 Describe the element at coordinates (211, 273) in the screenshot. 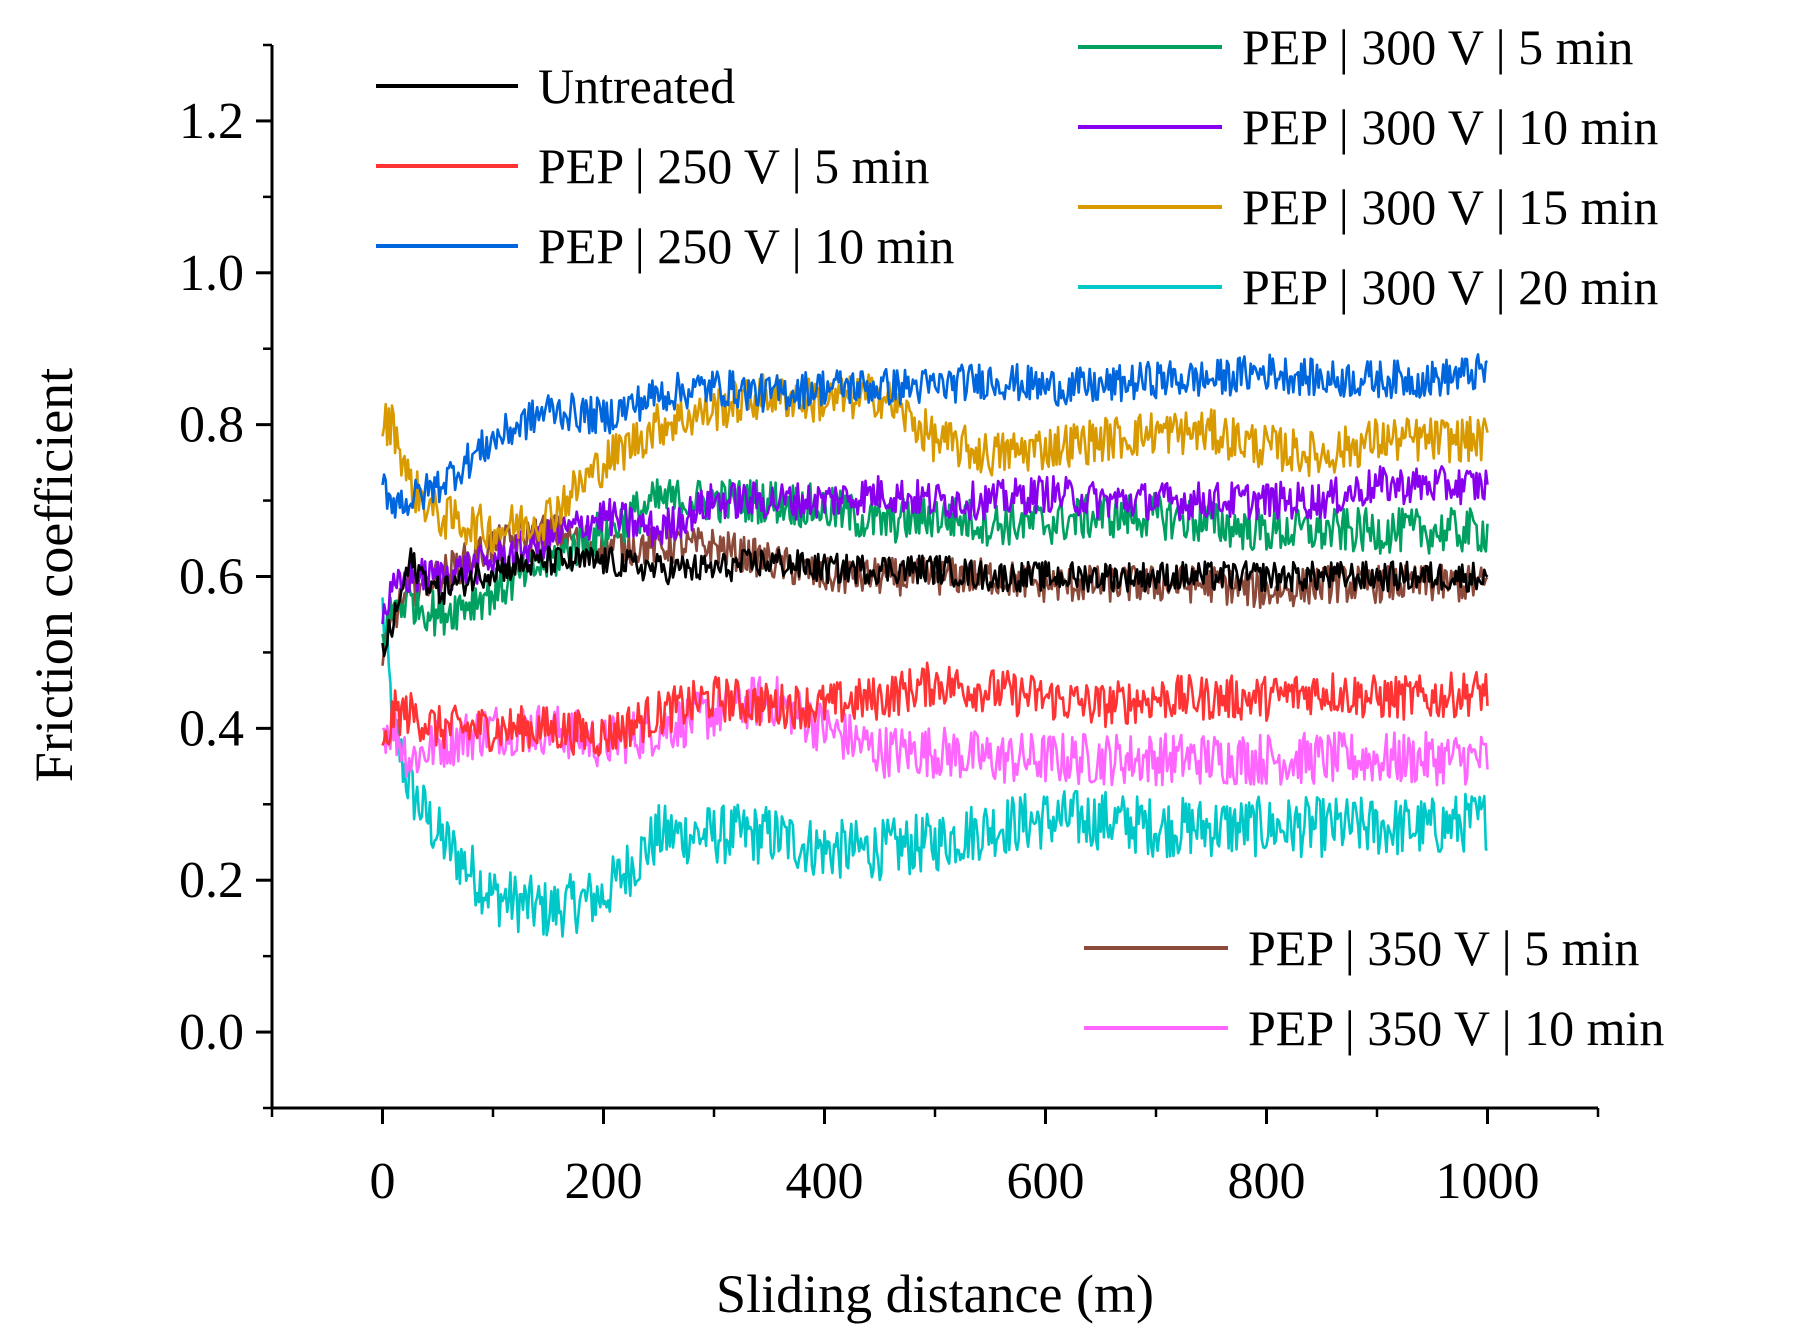

I see `y-tick-label: 1.0` at that location.